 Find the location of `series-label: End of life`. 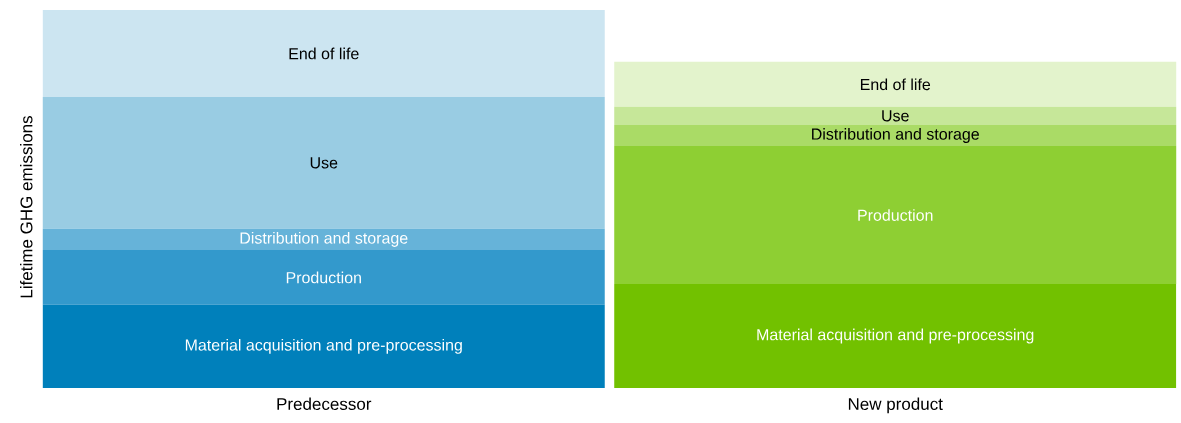

series-label: End of life is located at coordinates (895, 84).